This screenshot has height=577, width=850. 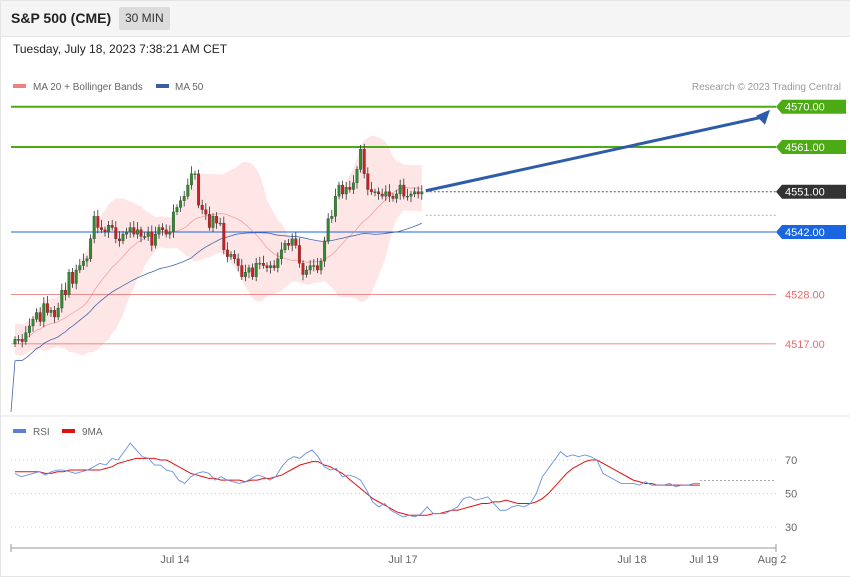 I want to click on arrow-shaft, so click(x=595, y=154).